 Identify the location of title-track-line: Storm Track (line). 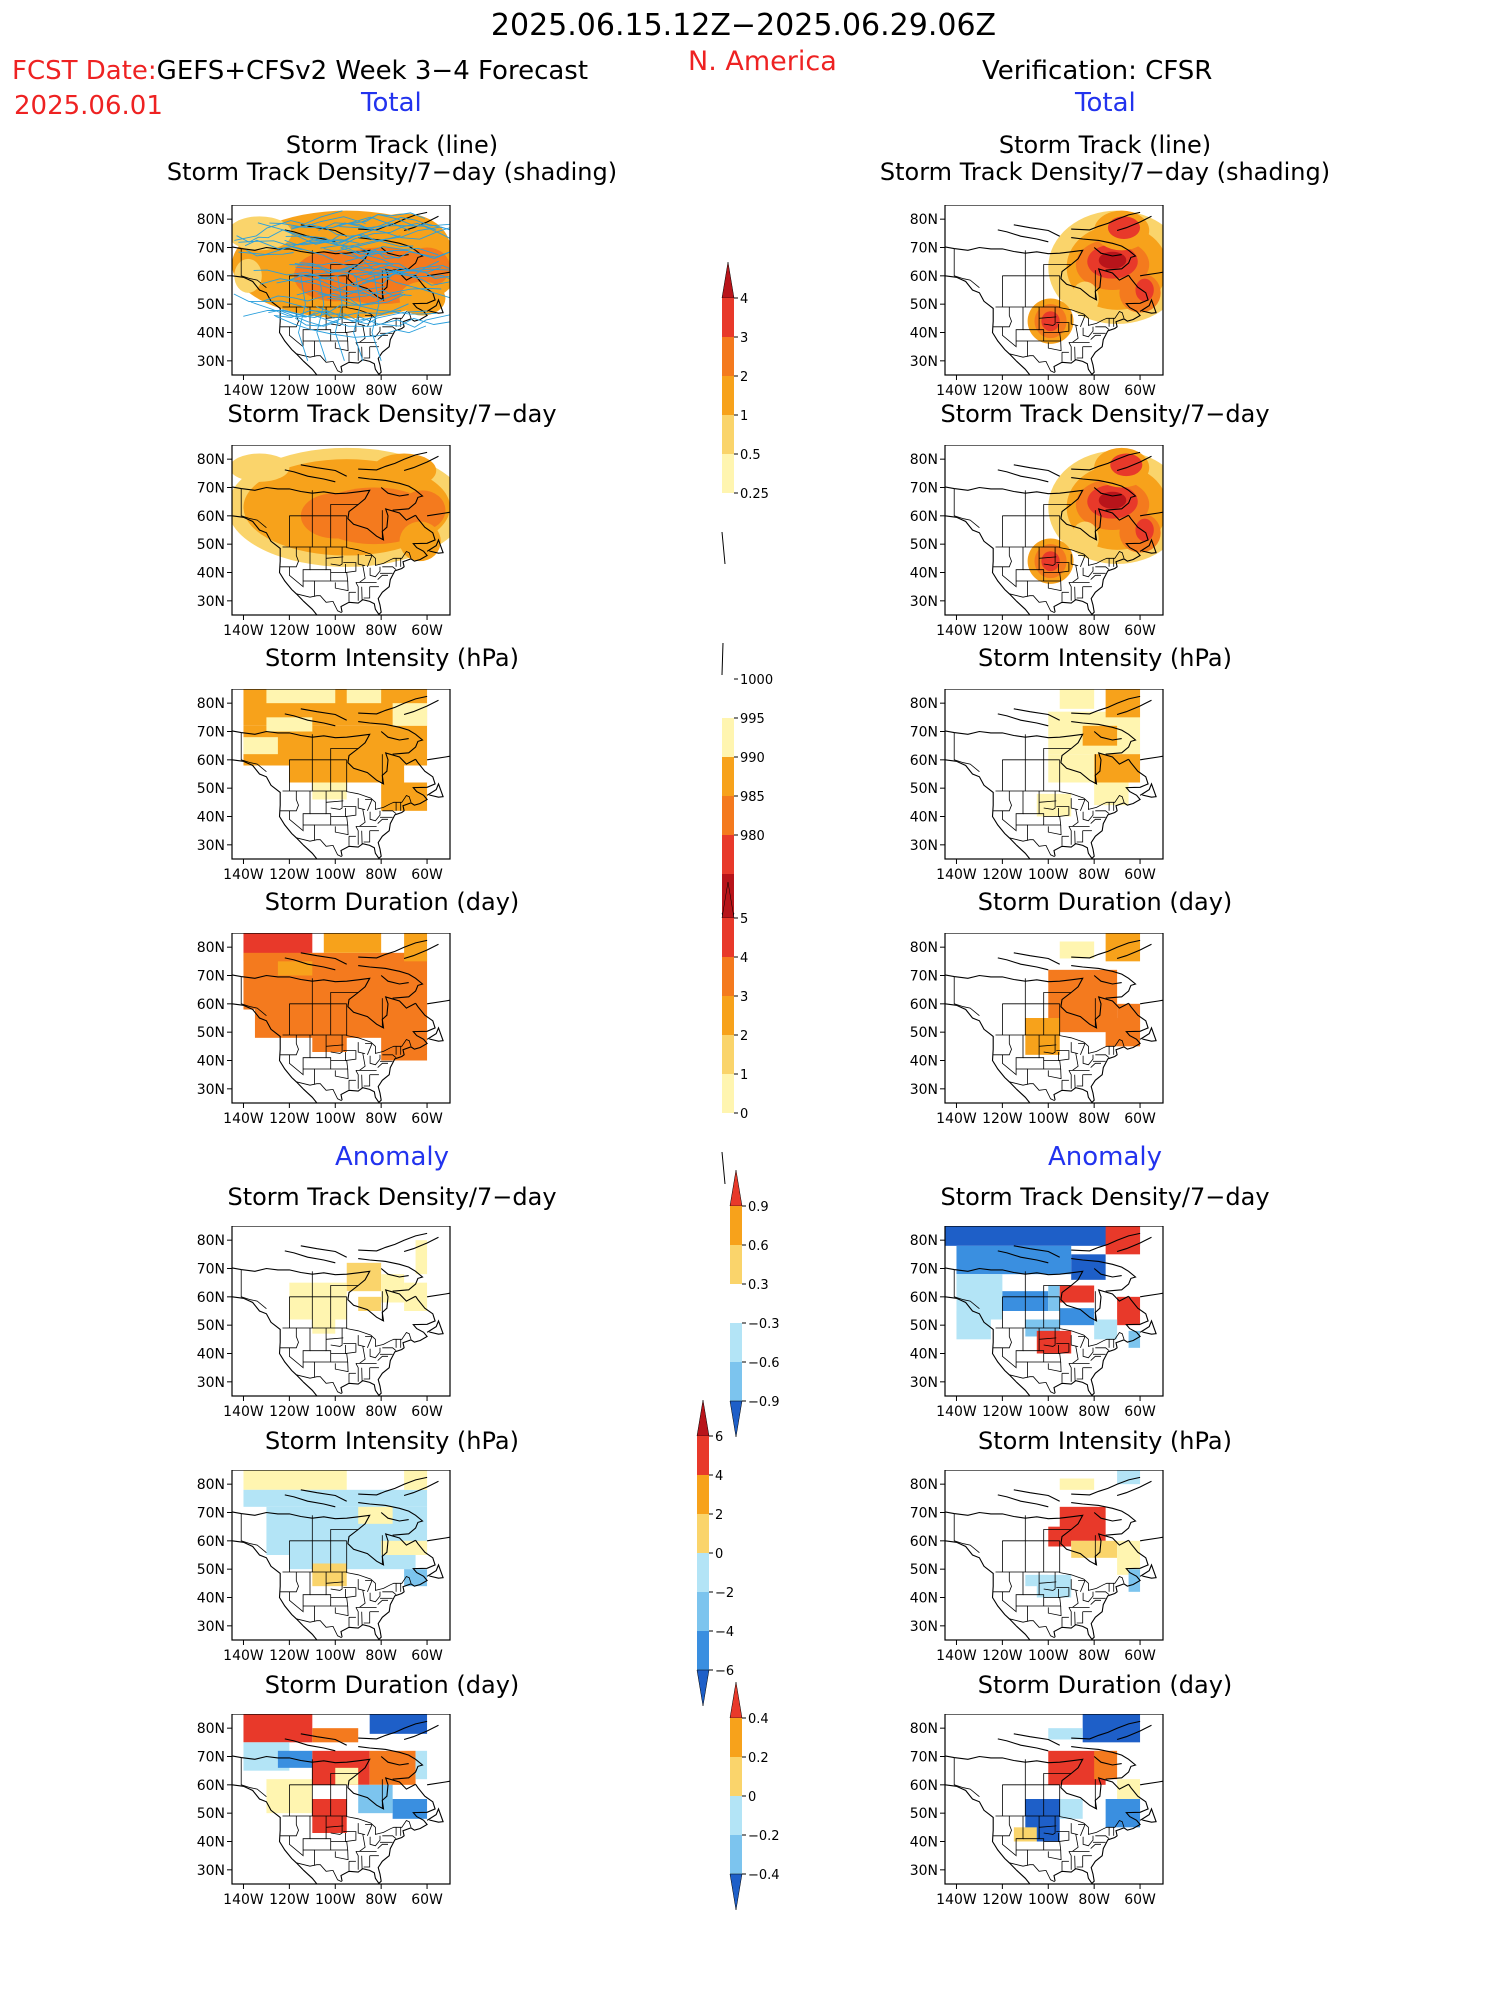
(392, 145).